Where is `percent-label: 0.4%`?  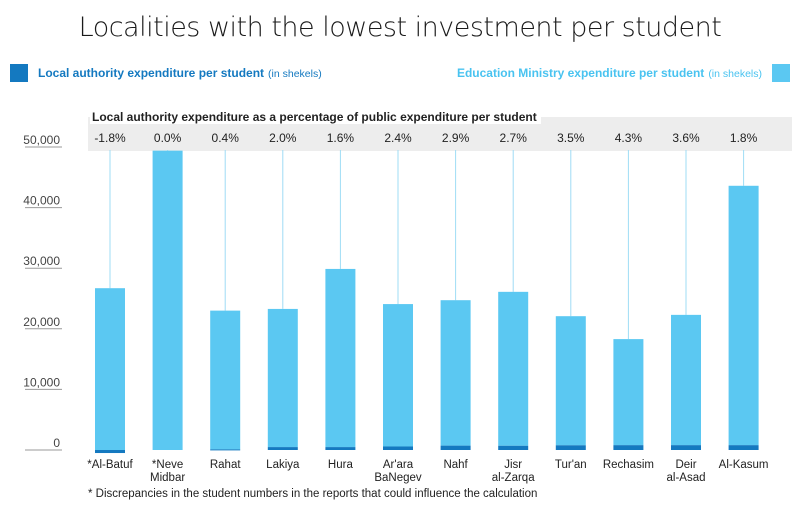
percent-label: 0.4% is located at coordinates (226, 138).